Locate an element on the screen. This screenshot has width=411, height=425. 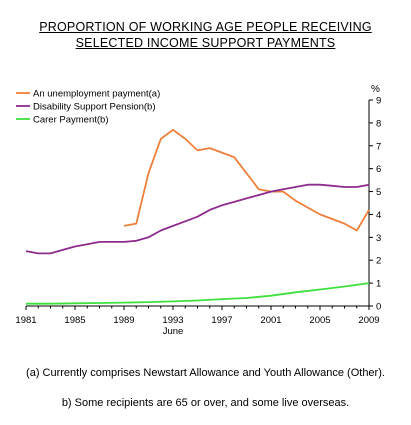
y-tick-label-5: 5 is located at coordinates (378, 192).